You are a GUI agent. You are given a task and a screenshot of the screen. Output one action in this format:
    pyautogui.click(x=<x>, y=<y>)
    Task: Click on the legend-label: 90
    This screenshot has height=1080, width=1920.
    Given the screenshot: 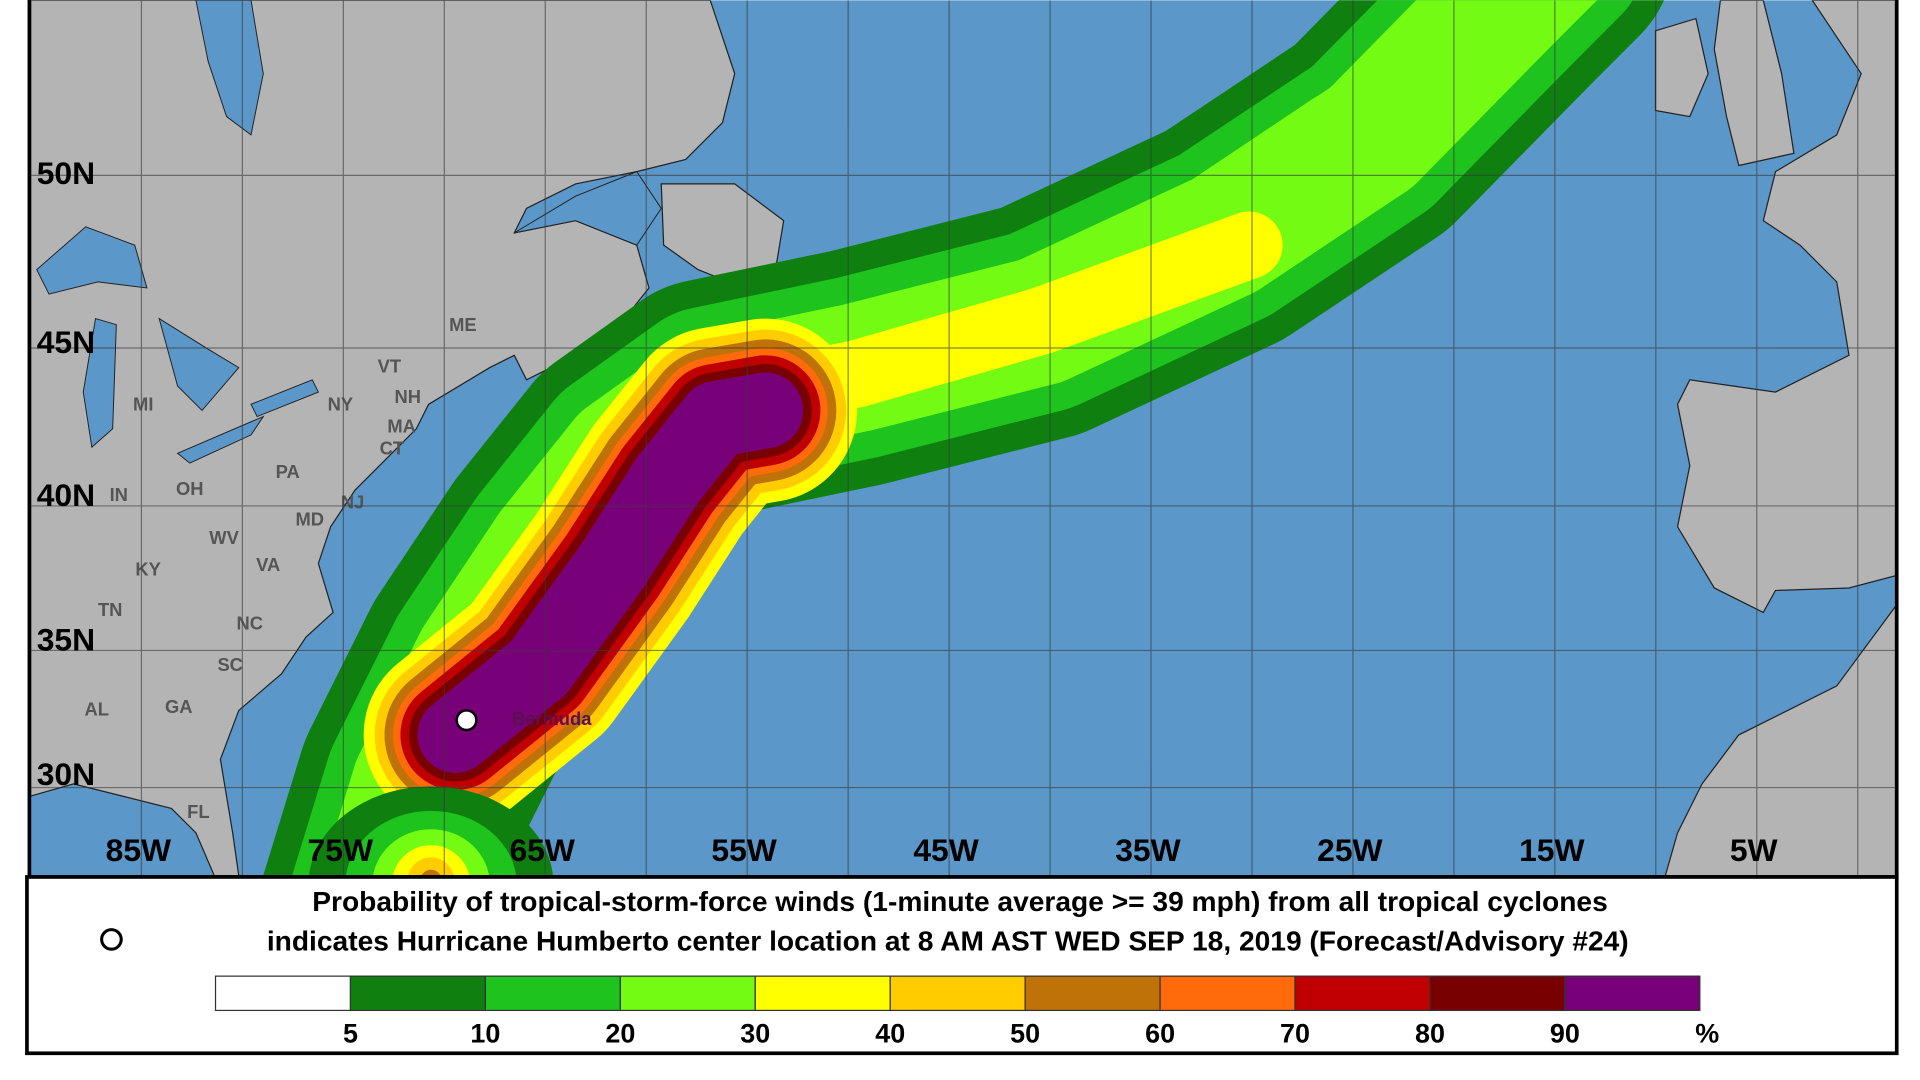 What is the action you would take?
    pyautogui.click(x=1565, y=1033)
    